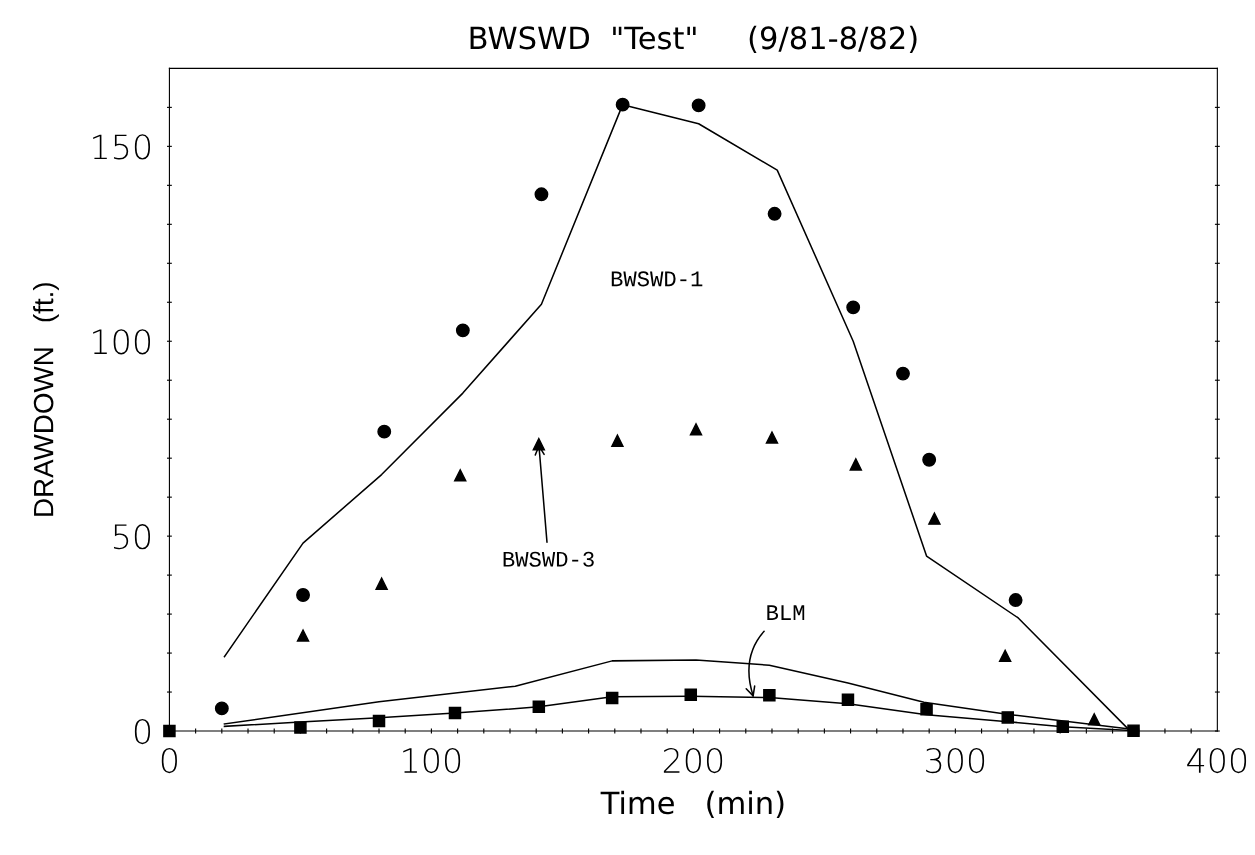 This screenshot has height=855, width=1255. What do you see at coordinates (46, 399) in the screenshot?
I see `y-axis-title: DRAWDOWN (ft.)` at bounding box center [46, 399].